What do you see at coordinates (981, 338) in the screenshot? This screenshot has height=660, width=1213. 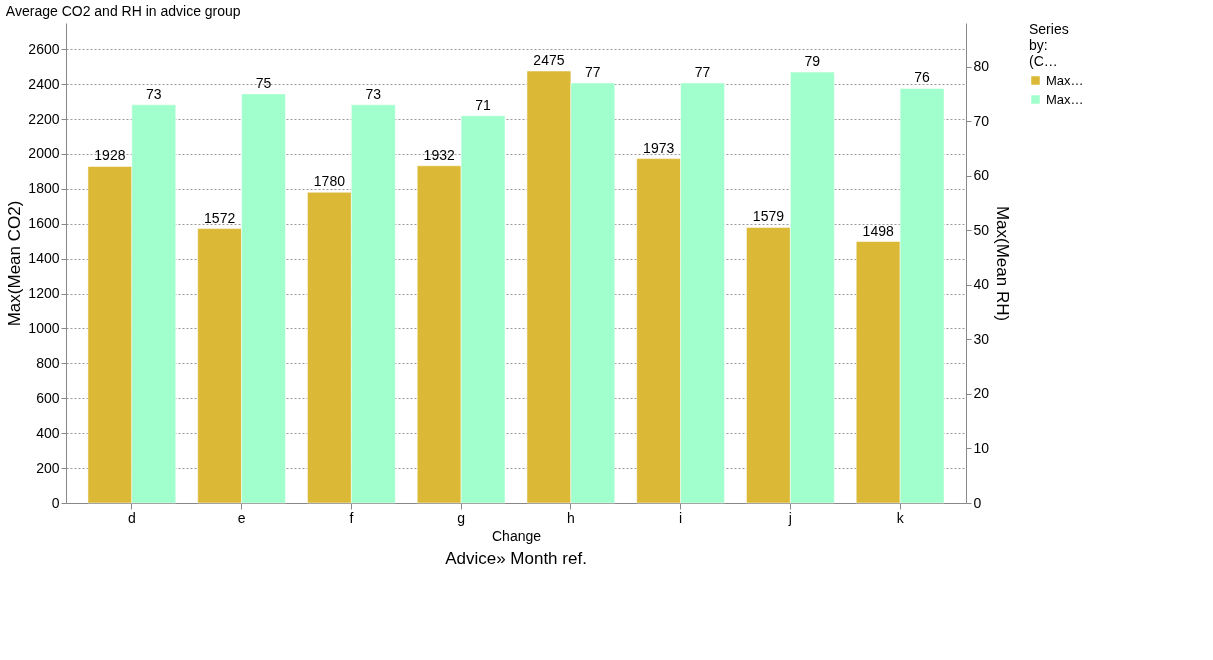 I see `y2-tick-label: 30` at bounding box center [981, 338].